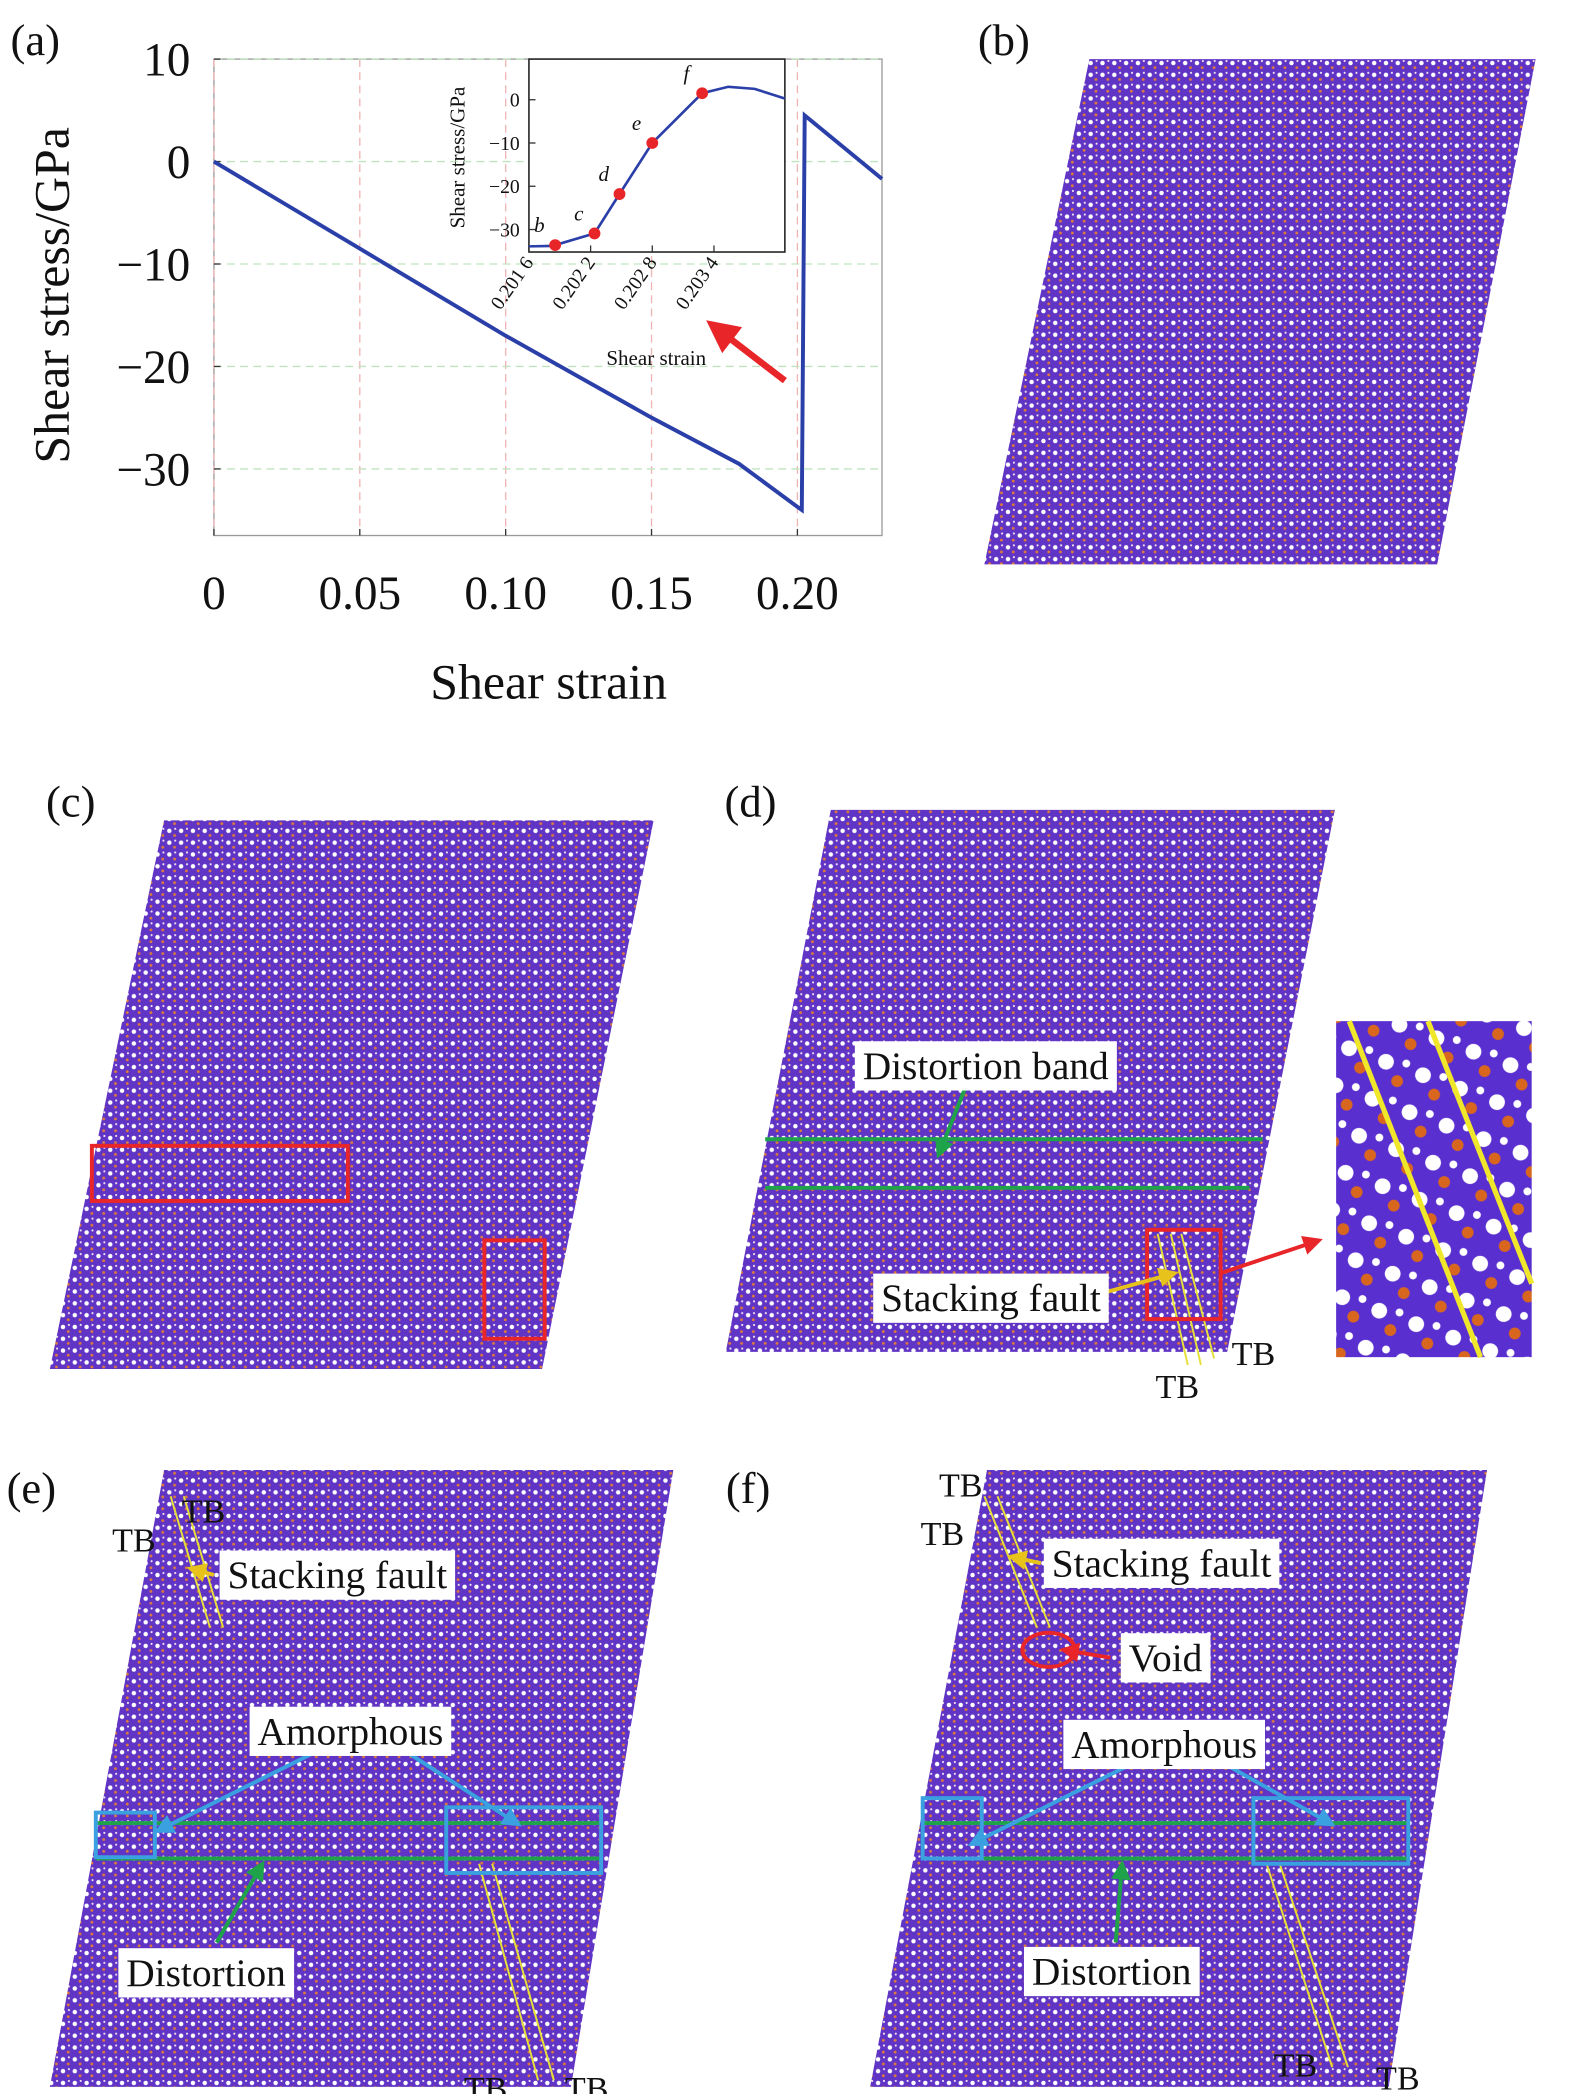 The width and height of the screenshot is (1575, 2094). Describe the element at coordinates (797, 594) in the screenshot. I see `x-tick-label: 0.20` at that location.